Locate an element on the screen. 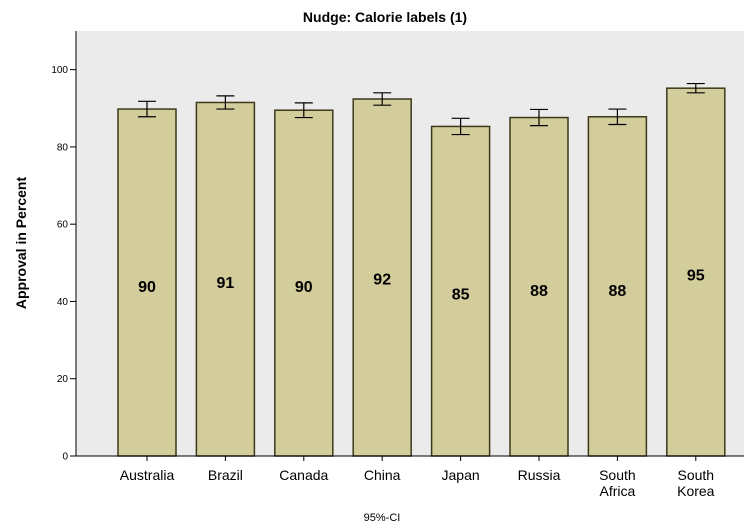 The height and width of the screenshot is (528, 754). y-tick-label: 20 is located at coordinates (63, 379).